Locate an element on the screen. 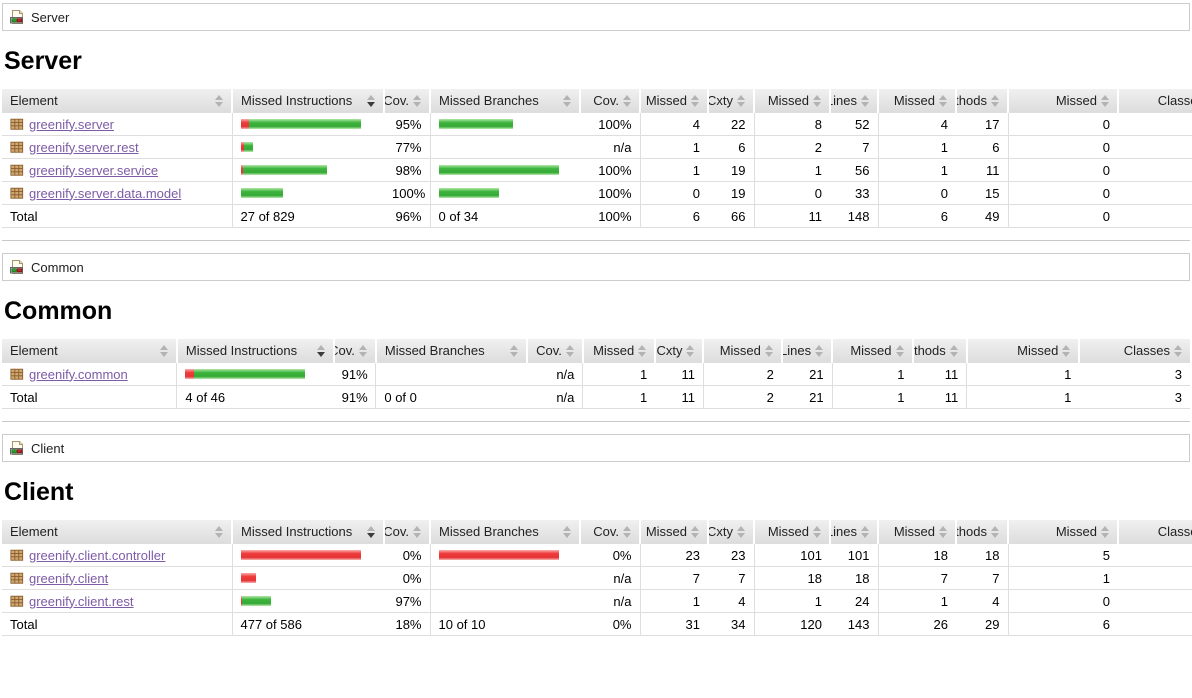 The image size is (1192, 698). total-methods: 49 is located at coordinates (982, 216).